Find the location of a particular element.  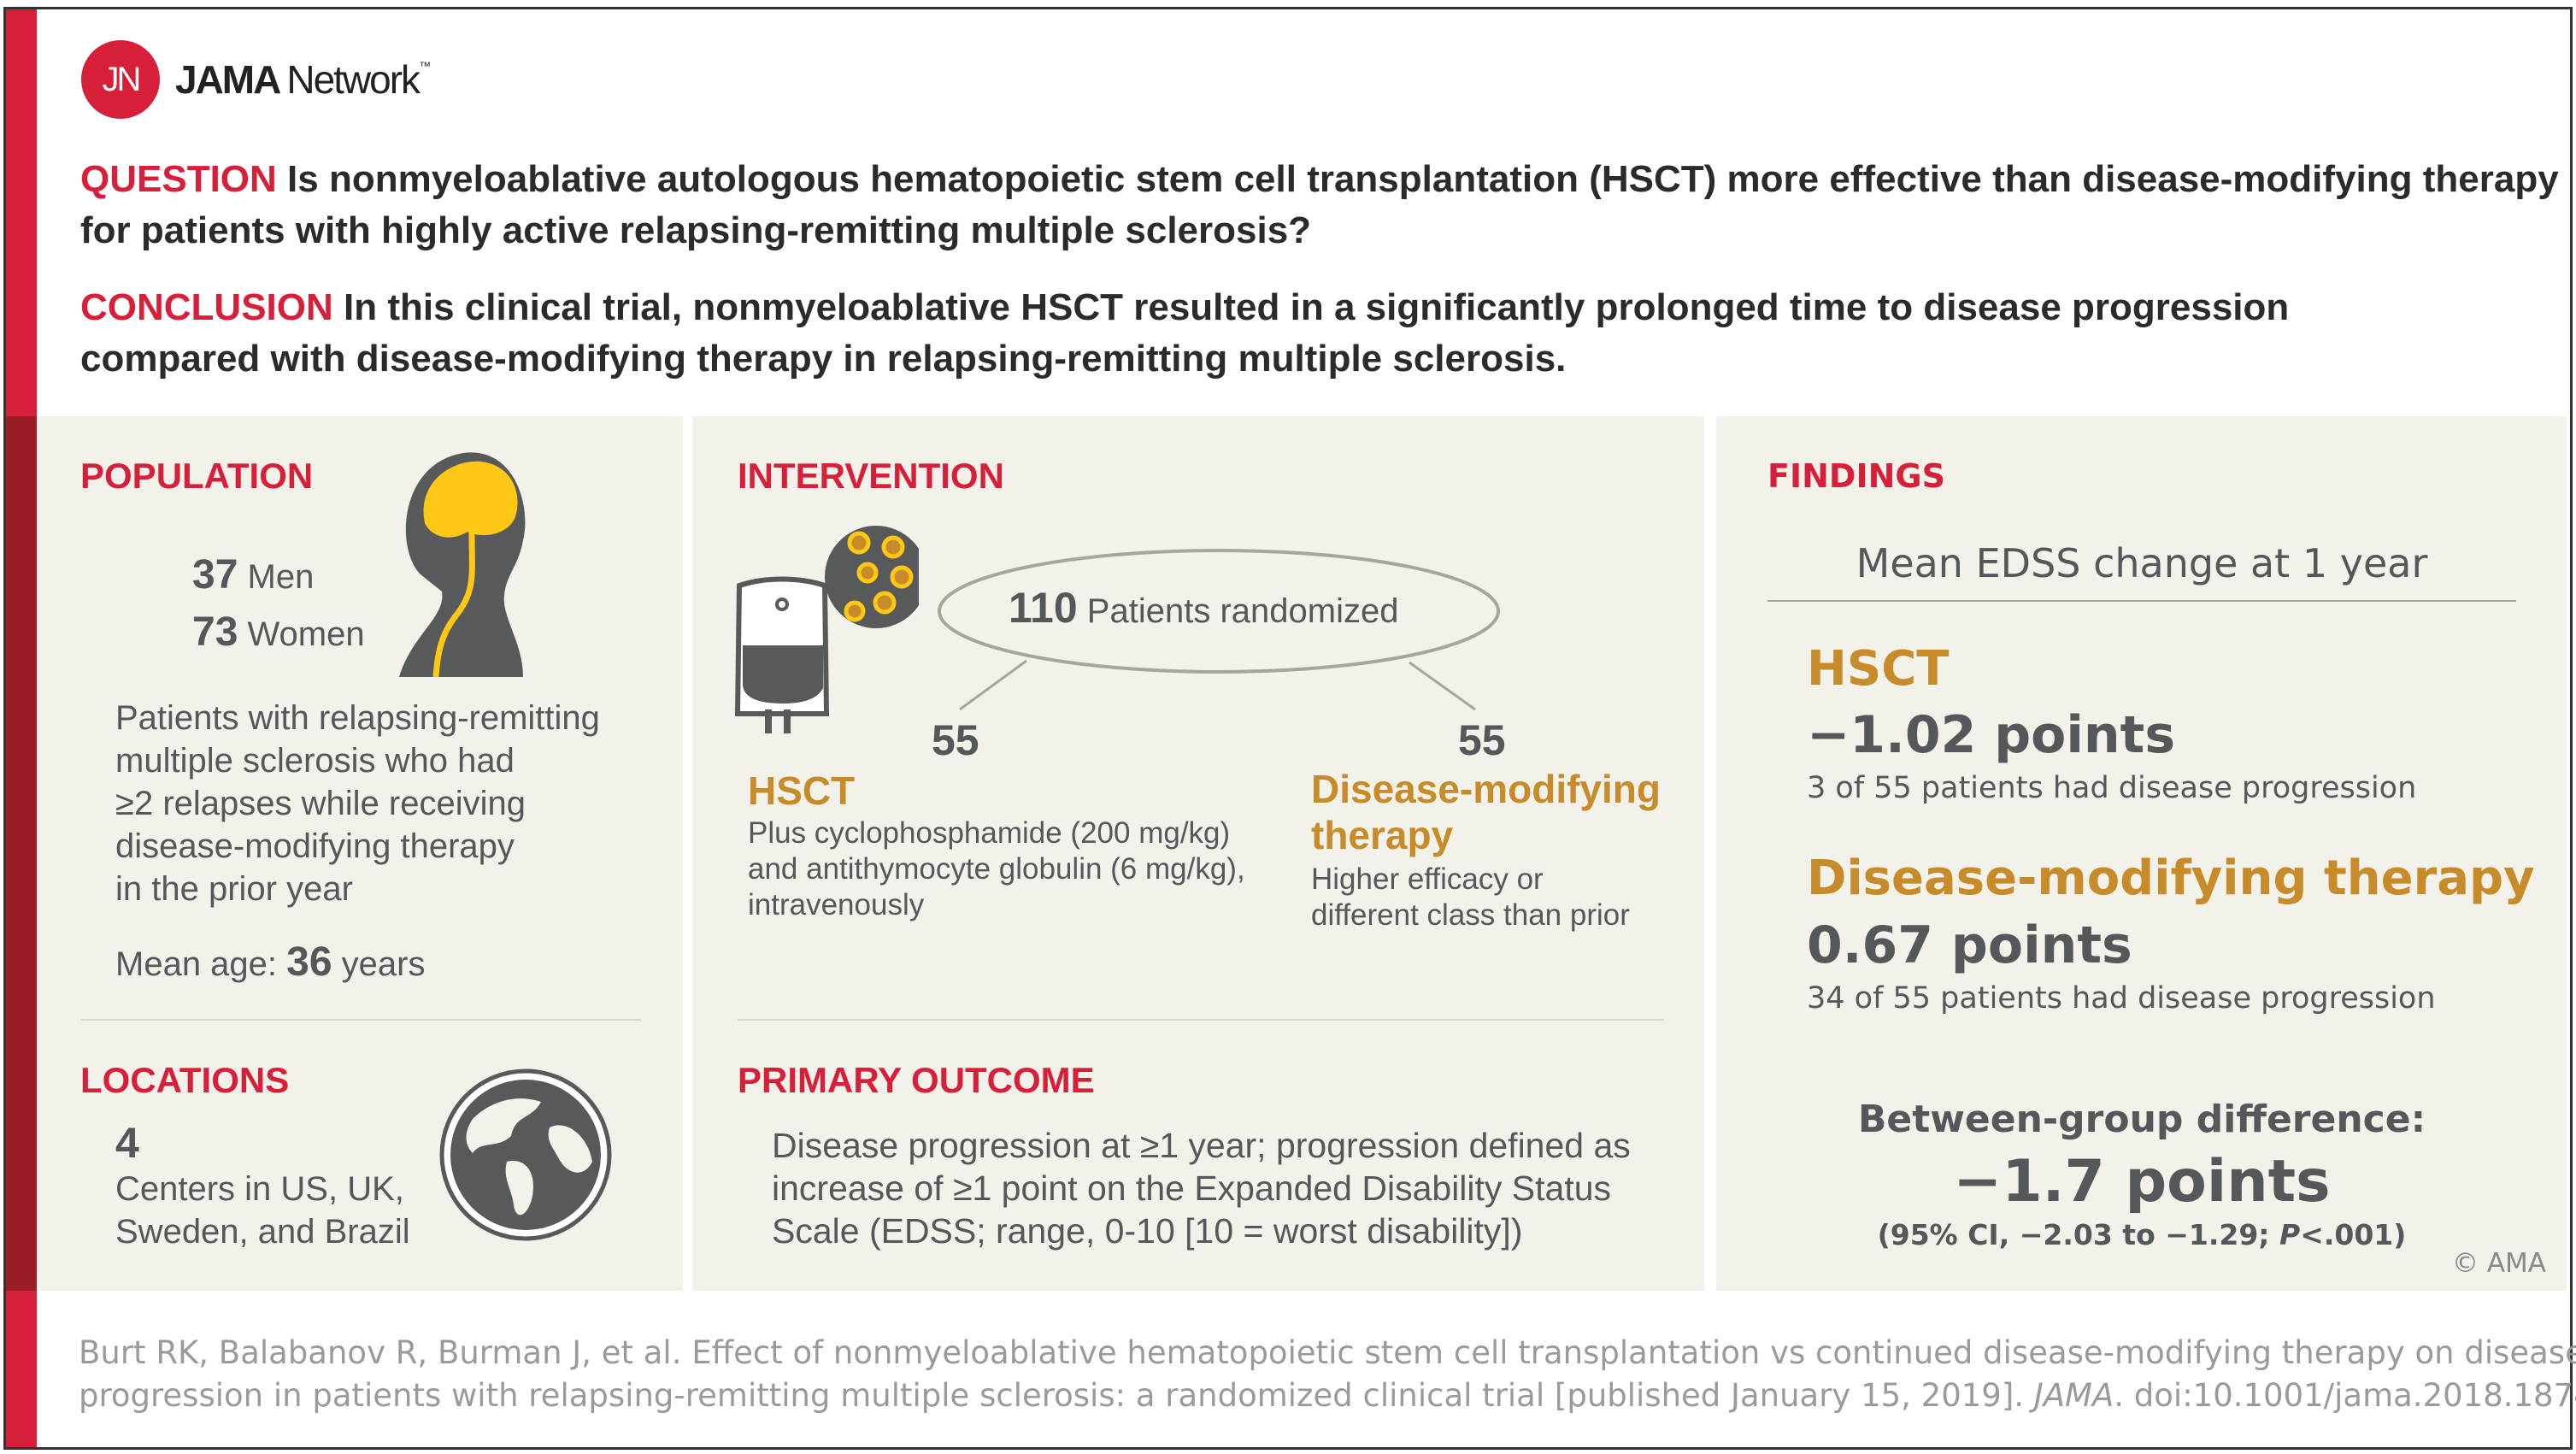

hsct-group-name: HSCT is located at coordinates (1878, 669).